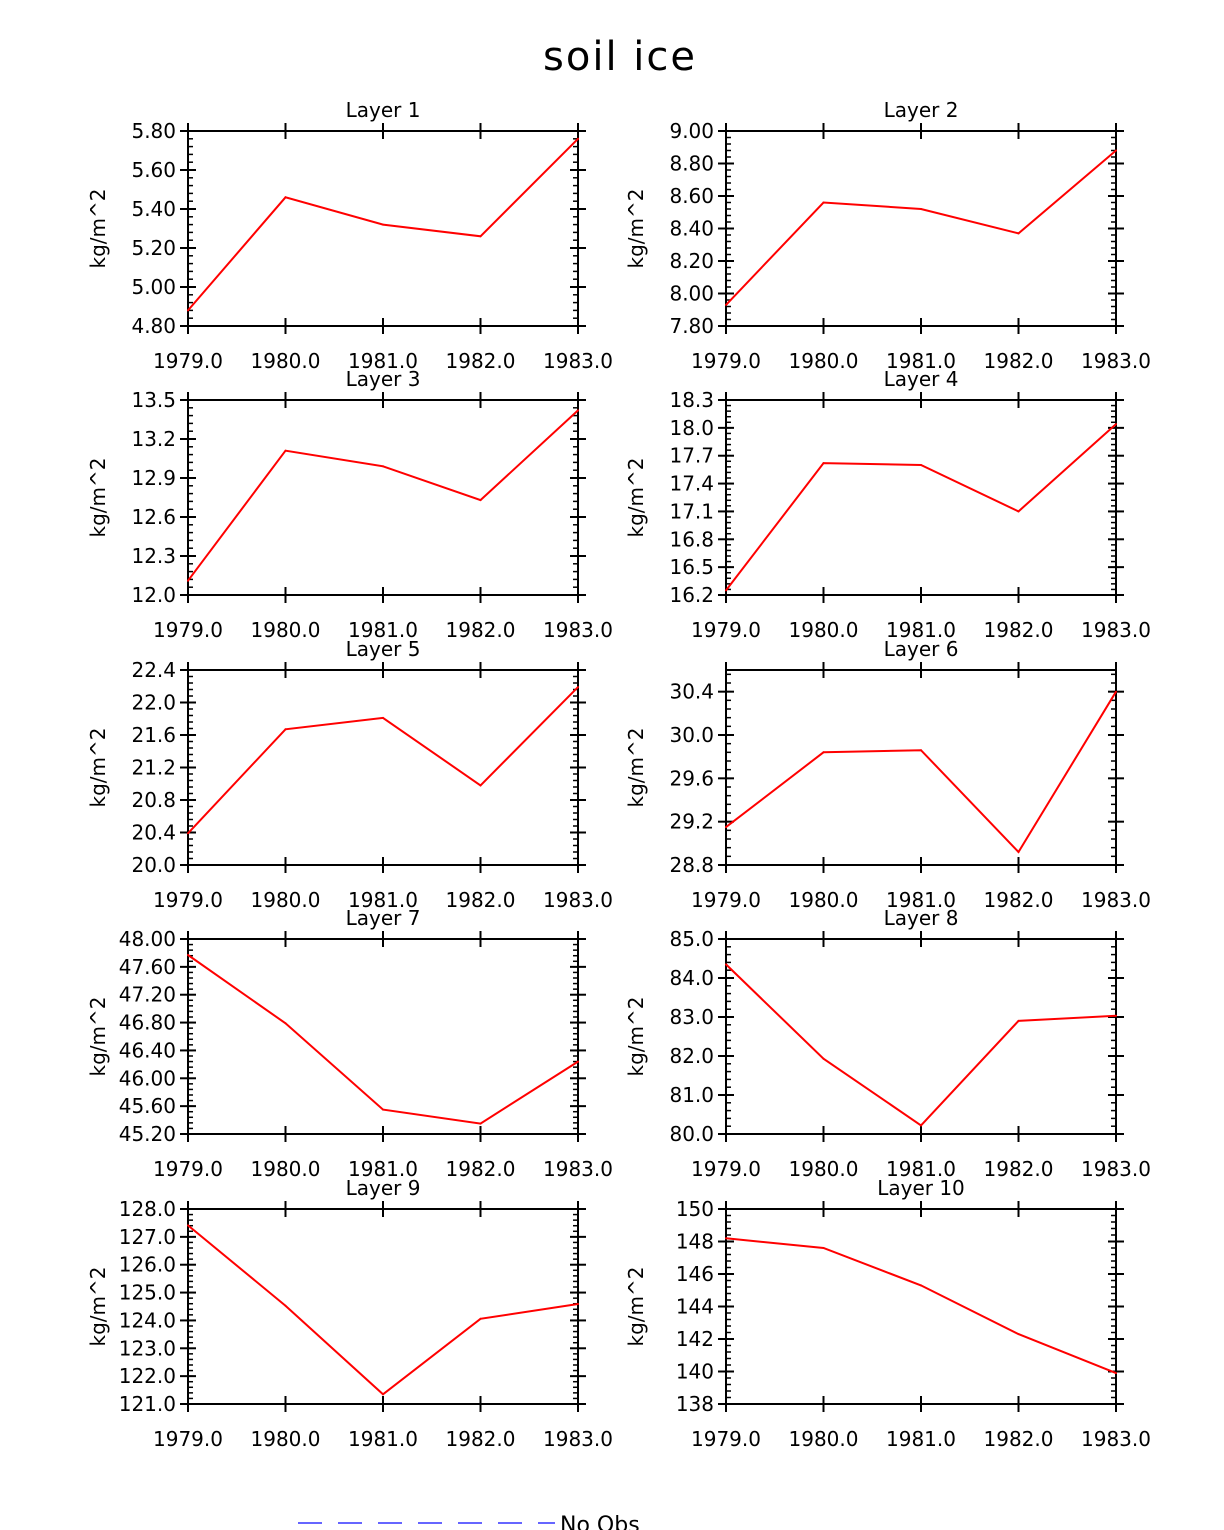 The height and width of the screenshot is (1530, 1224). Describe the element at coordinates (153, 517) in the screenshot. I see `y-tick-label: 12.6` at that location.